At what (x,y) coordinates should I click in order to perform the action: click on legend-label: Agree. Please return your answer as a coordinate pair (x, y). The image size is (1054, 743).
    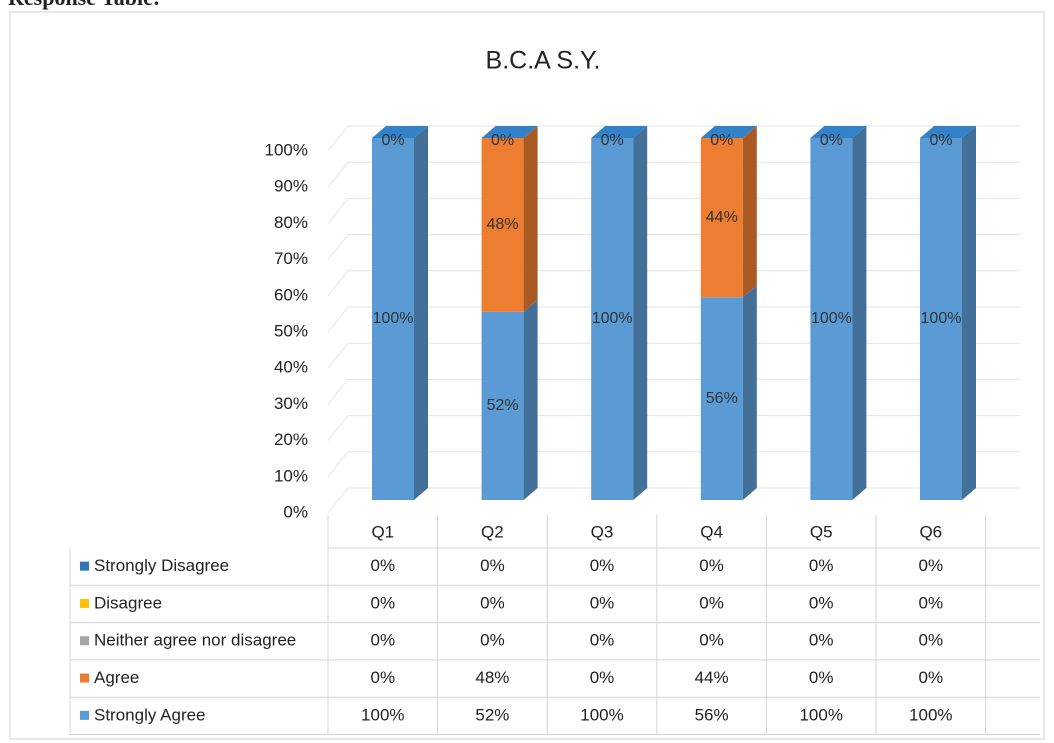
    Looking at the image, I should click on (116, 677).